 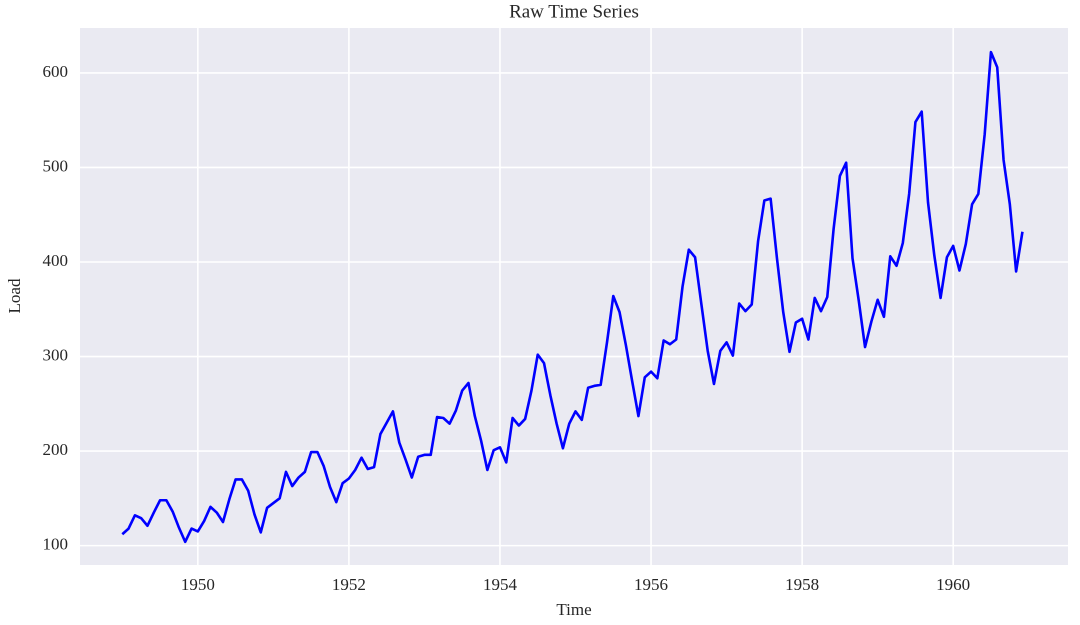 What do you see at coordinates (56, 449) in the screenshot?
I see `y-tick-label: 200` at bounding box center [56, 449].